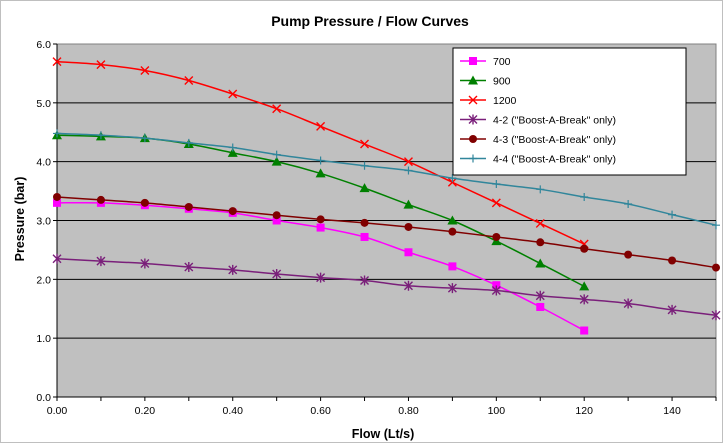  I want to click on legend-label: 4-4 ("Boost-A-Break" only), so click(554, 160).